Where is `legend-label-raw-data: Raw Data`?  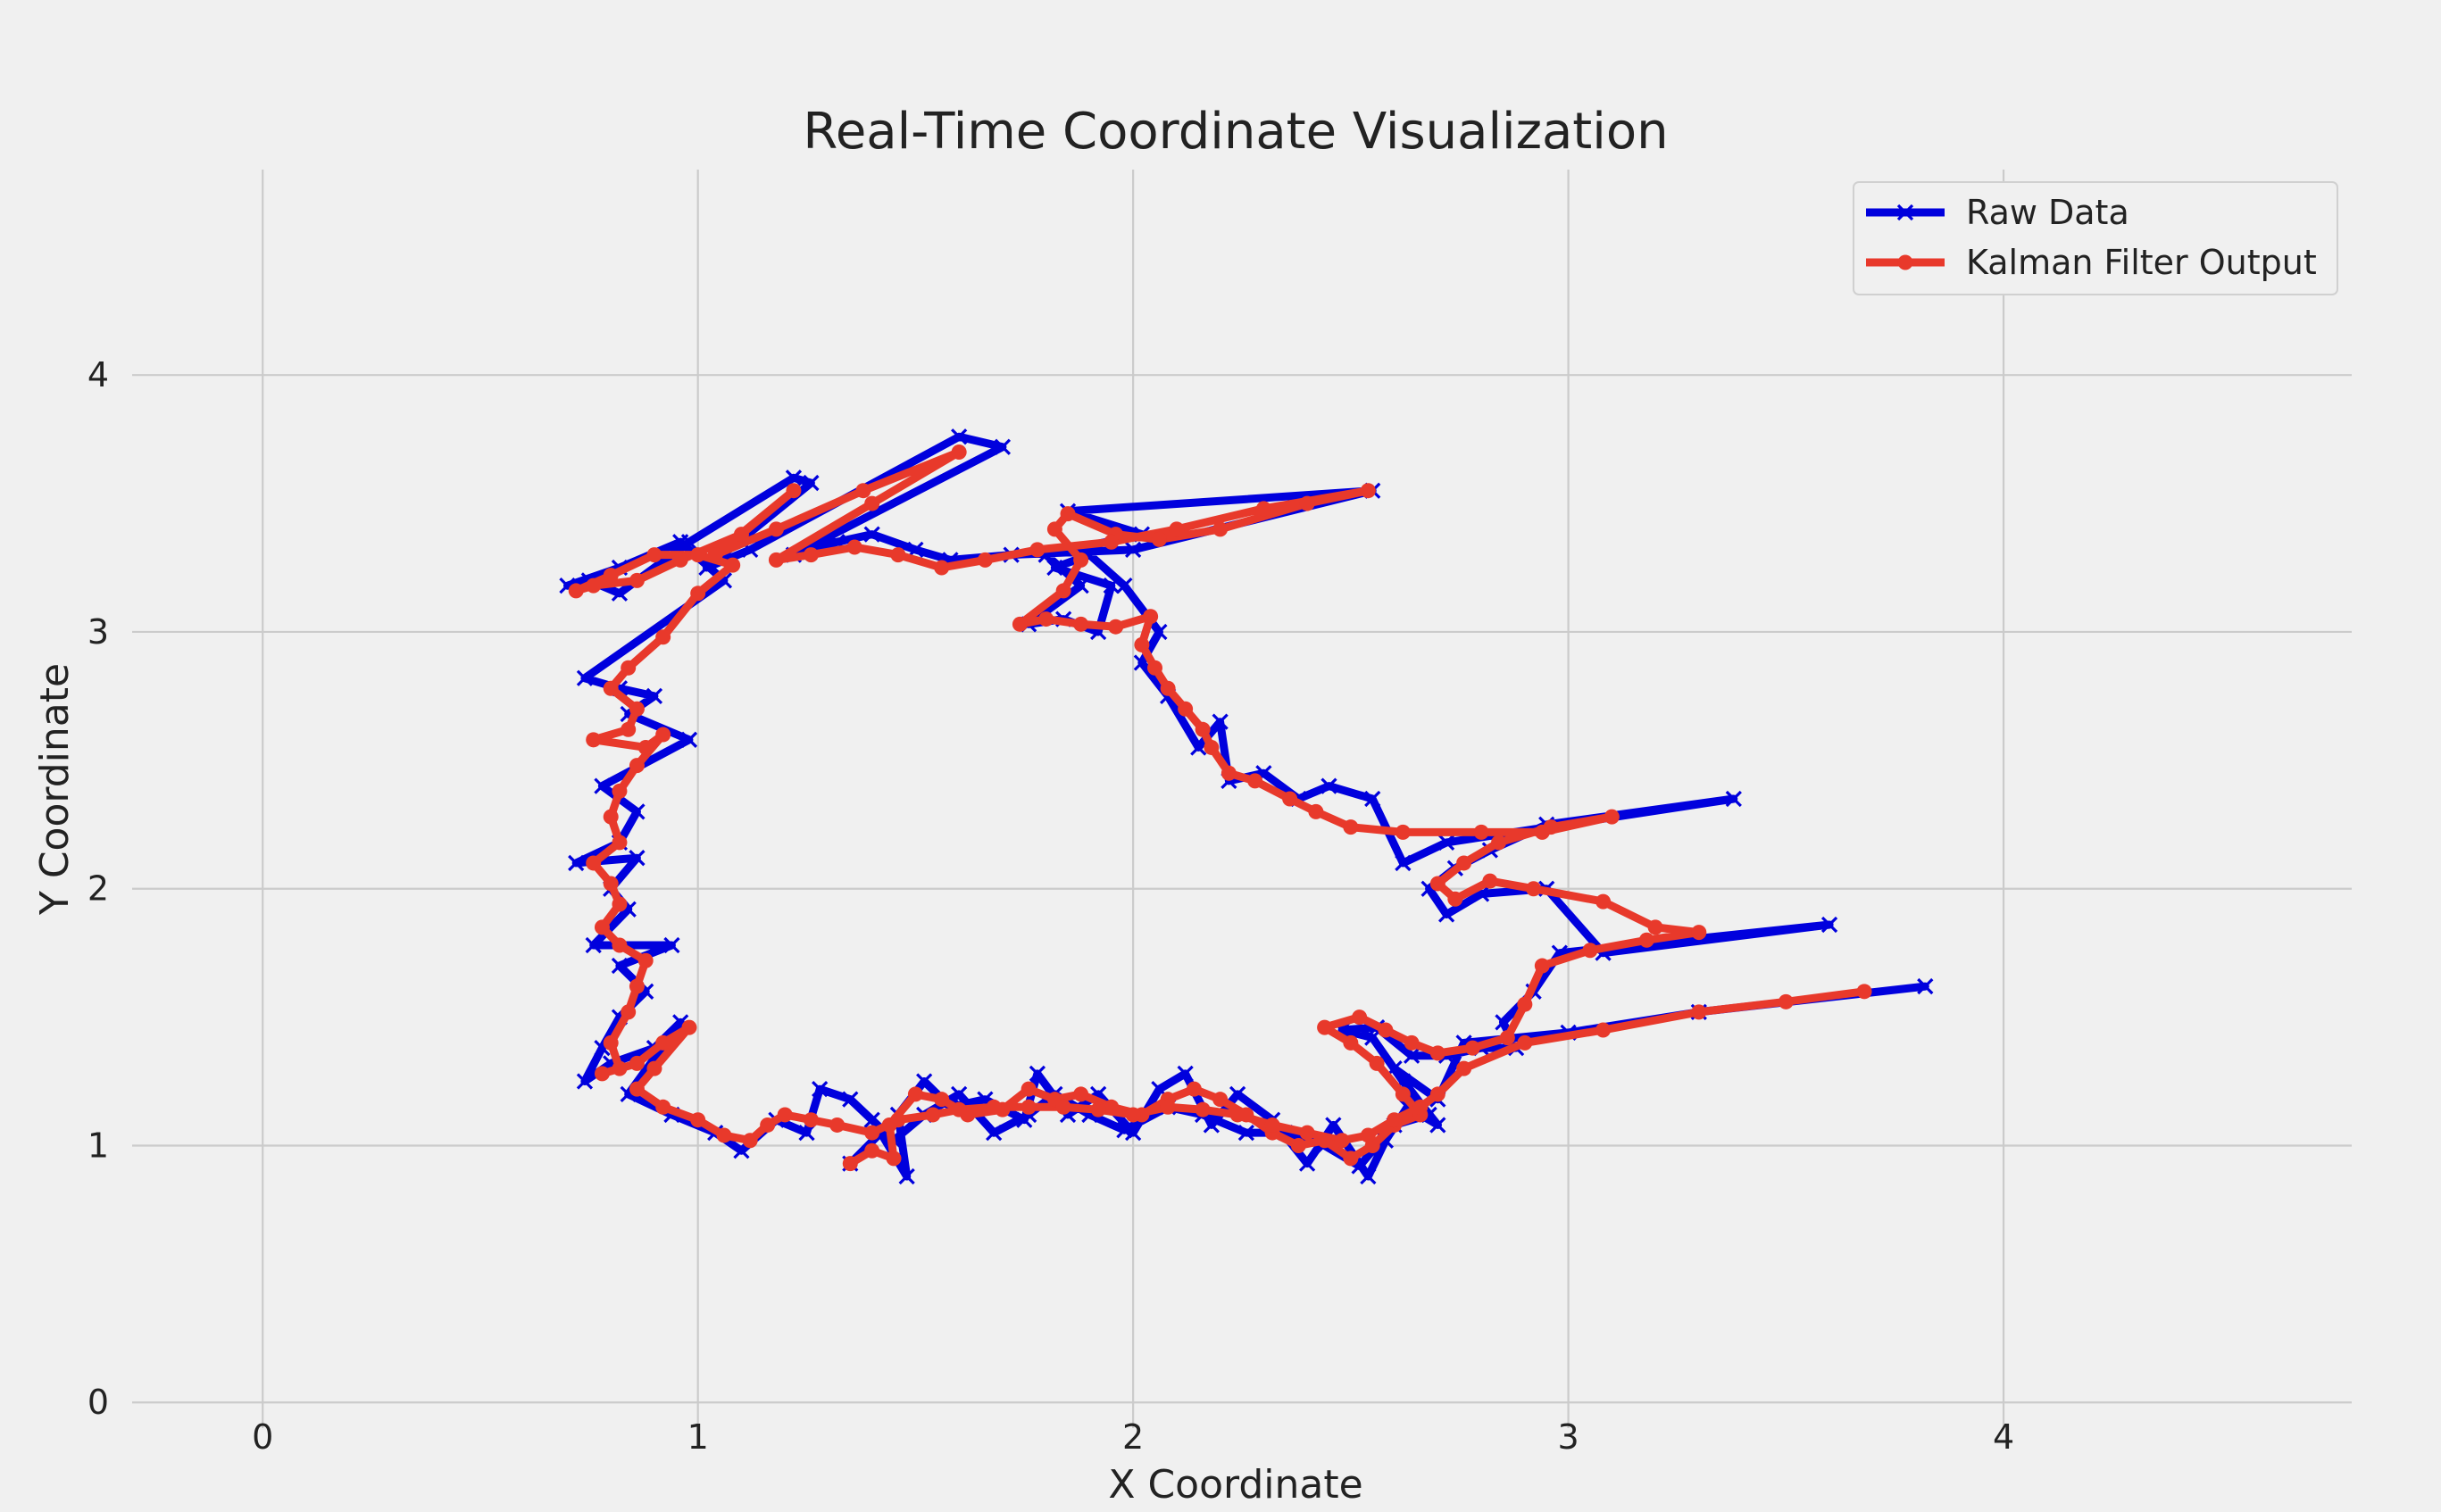
legend-label-raw-data: Raw Data is located at coordinates (2048, 213).